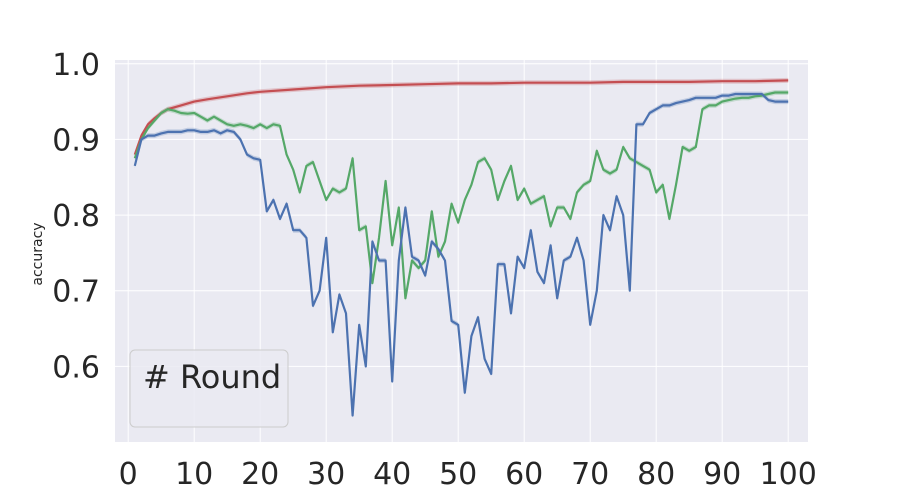 The height and width of the screenshot is (500, 900). I want to click on x-tick-label: 30, so click(326, 474).